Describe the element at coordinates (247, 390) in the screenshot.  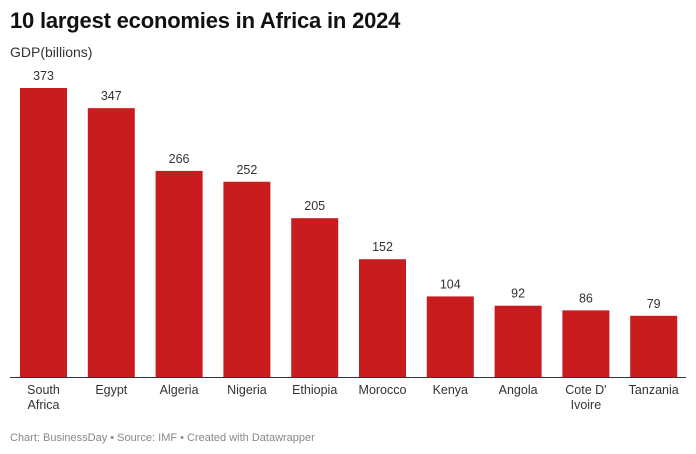
I see `x-tick-label: Nigeria` at that location.